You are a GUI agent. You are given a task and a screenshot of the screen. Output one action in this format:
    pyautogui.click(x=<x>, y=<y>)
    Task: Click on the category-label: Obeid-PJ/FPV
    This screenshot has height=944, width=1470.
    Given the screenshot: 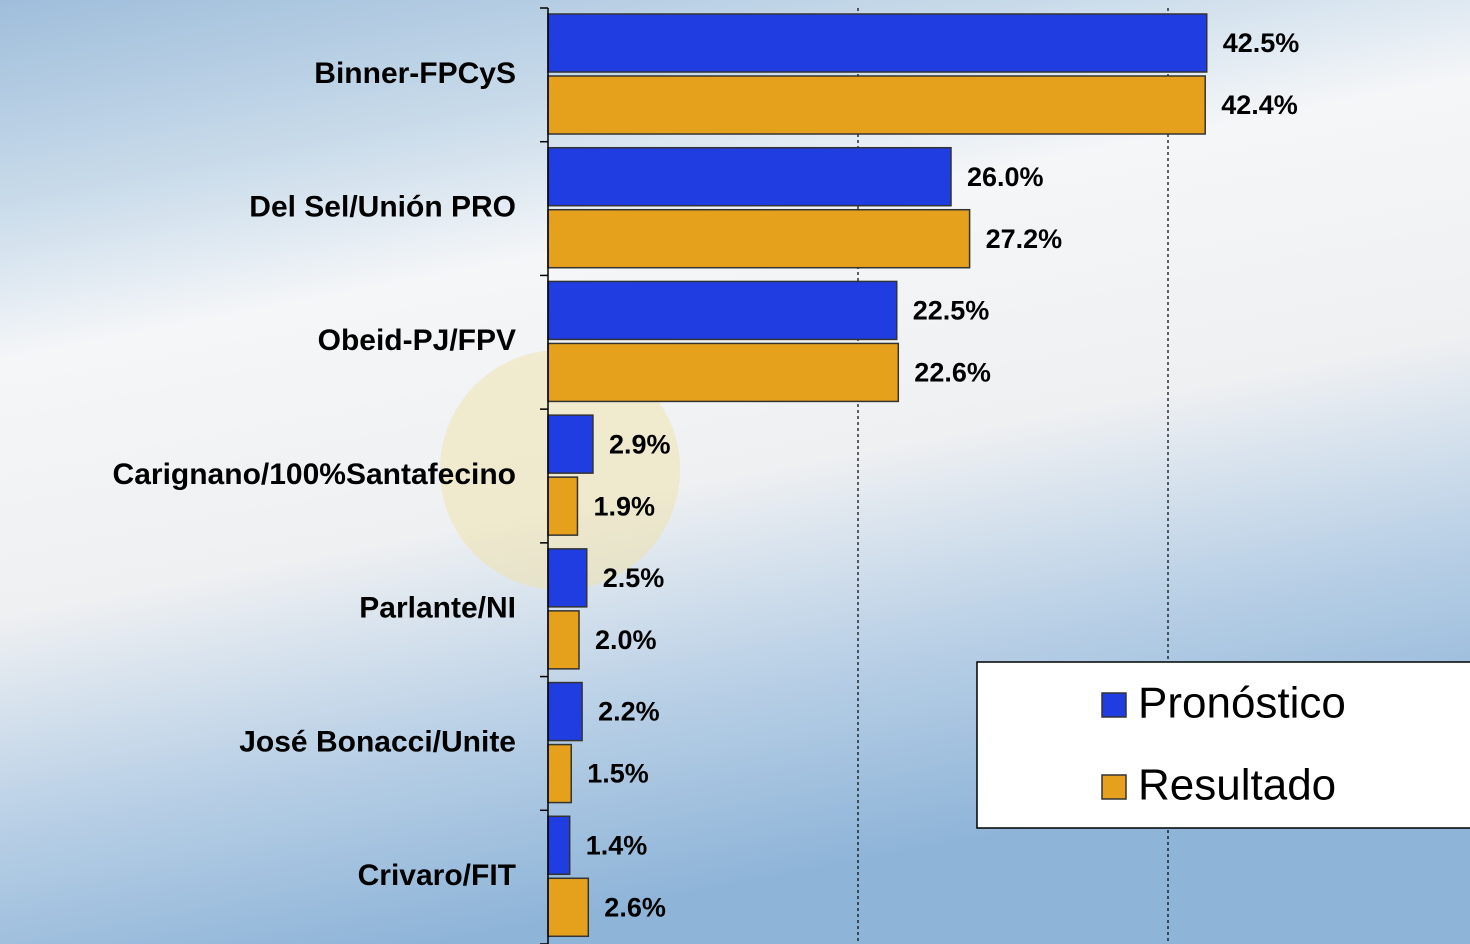 What is the action you would take?
    pyautogui.click(x=417, y=340)
    